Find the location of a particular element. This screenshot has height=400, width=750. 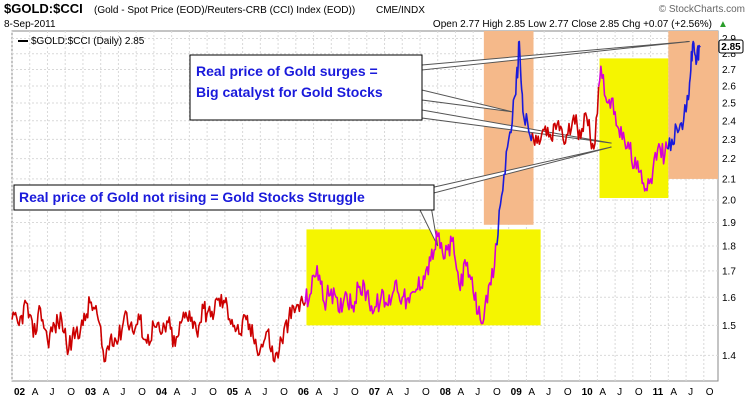

chart-date: 8-Sep-2011 is located at coordinates (30, 24).